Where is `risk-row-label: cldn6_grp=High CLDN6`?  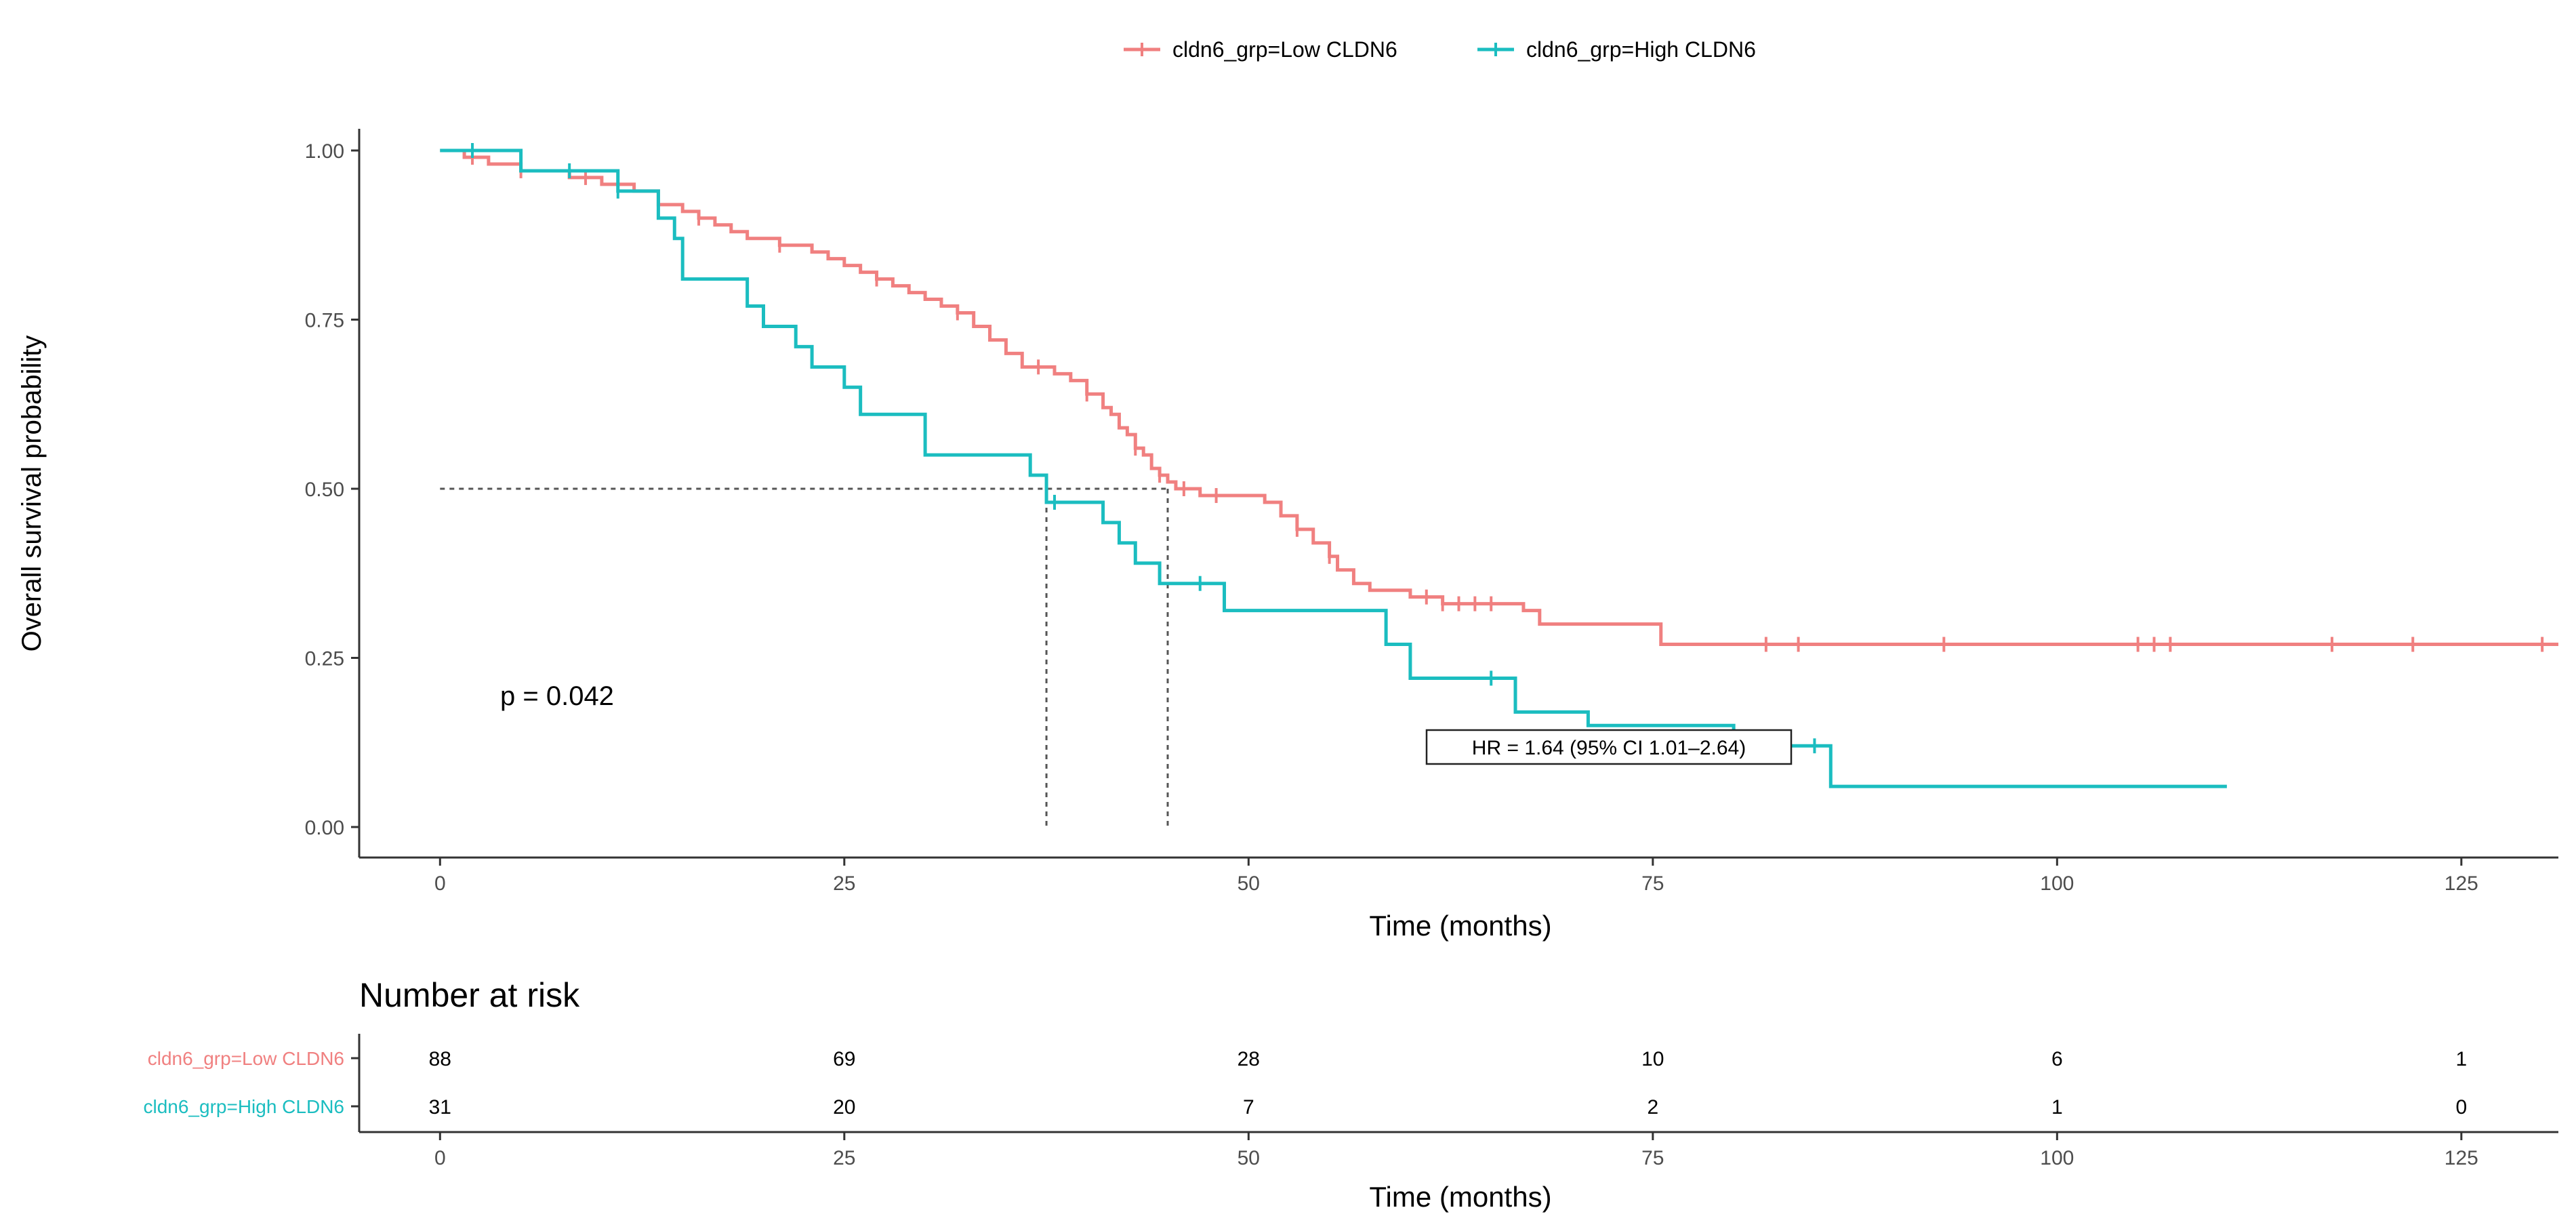 risk-row-label: cldn6_grp=High CLDN6 is located at coordinates (244, 1106).